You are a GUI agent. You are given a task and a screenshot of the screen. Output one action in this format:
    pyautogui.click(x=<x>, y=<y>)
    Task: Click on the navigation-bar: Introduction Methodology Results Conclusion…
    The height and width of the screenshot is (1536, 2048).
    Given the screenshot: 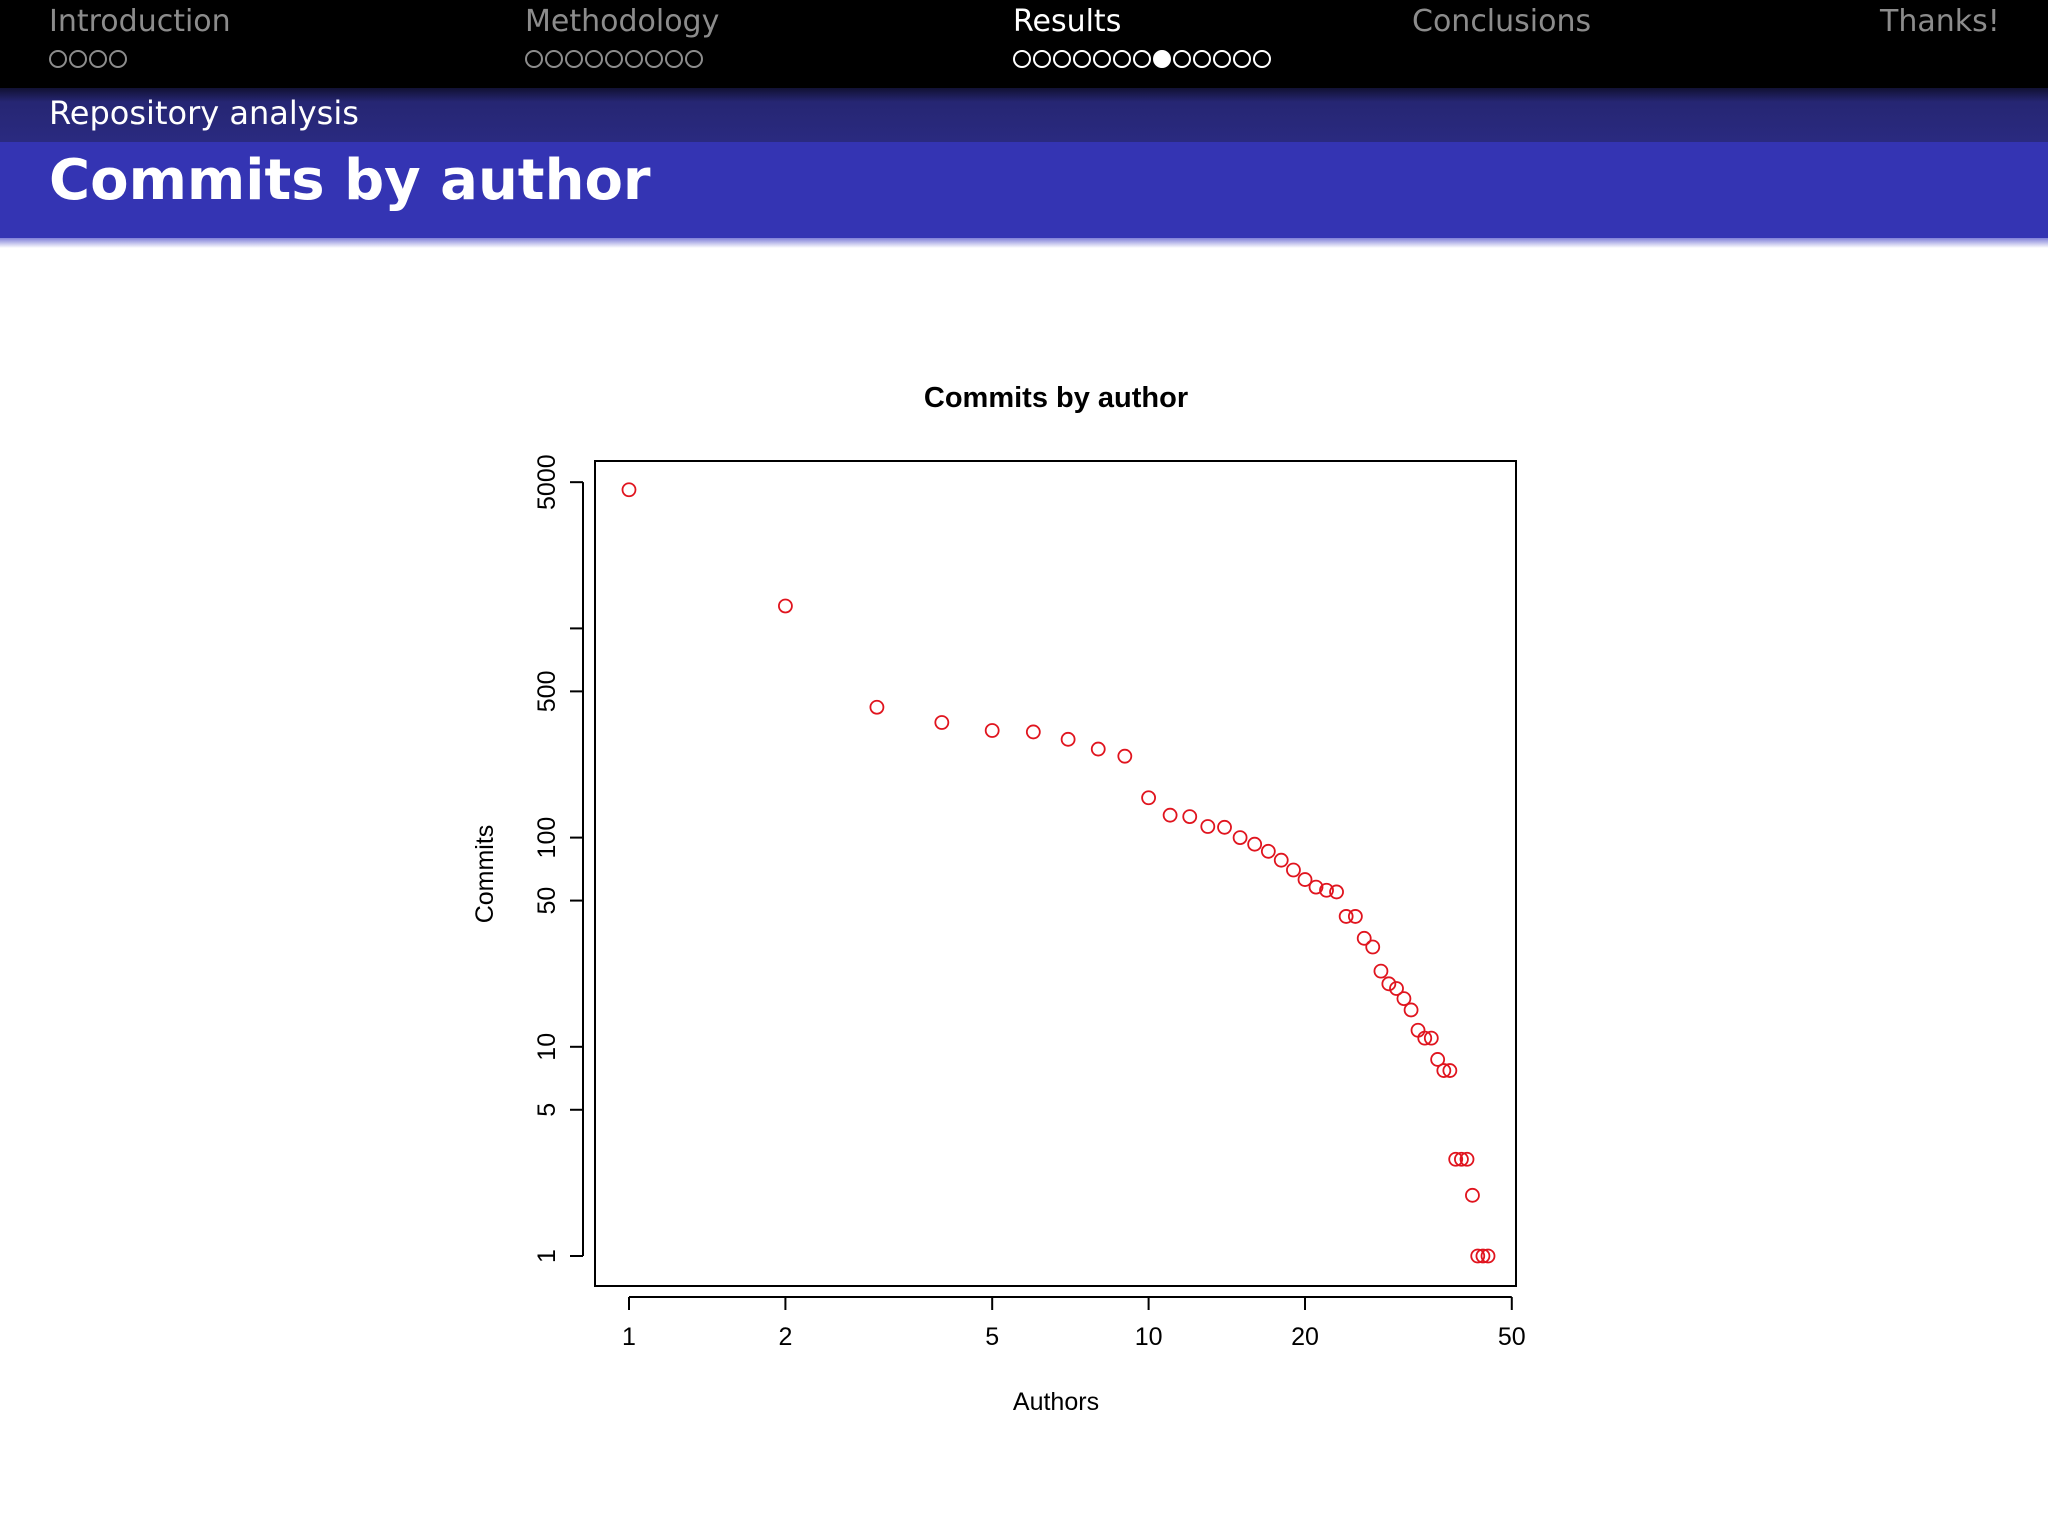 What is the action you would take?
    pyautogui.click(x=1024, y=44)
    